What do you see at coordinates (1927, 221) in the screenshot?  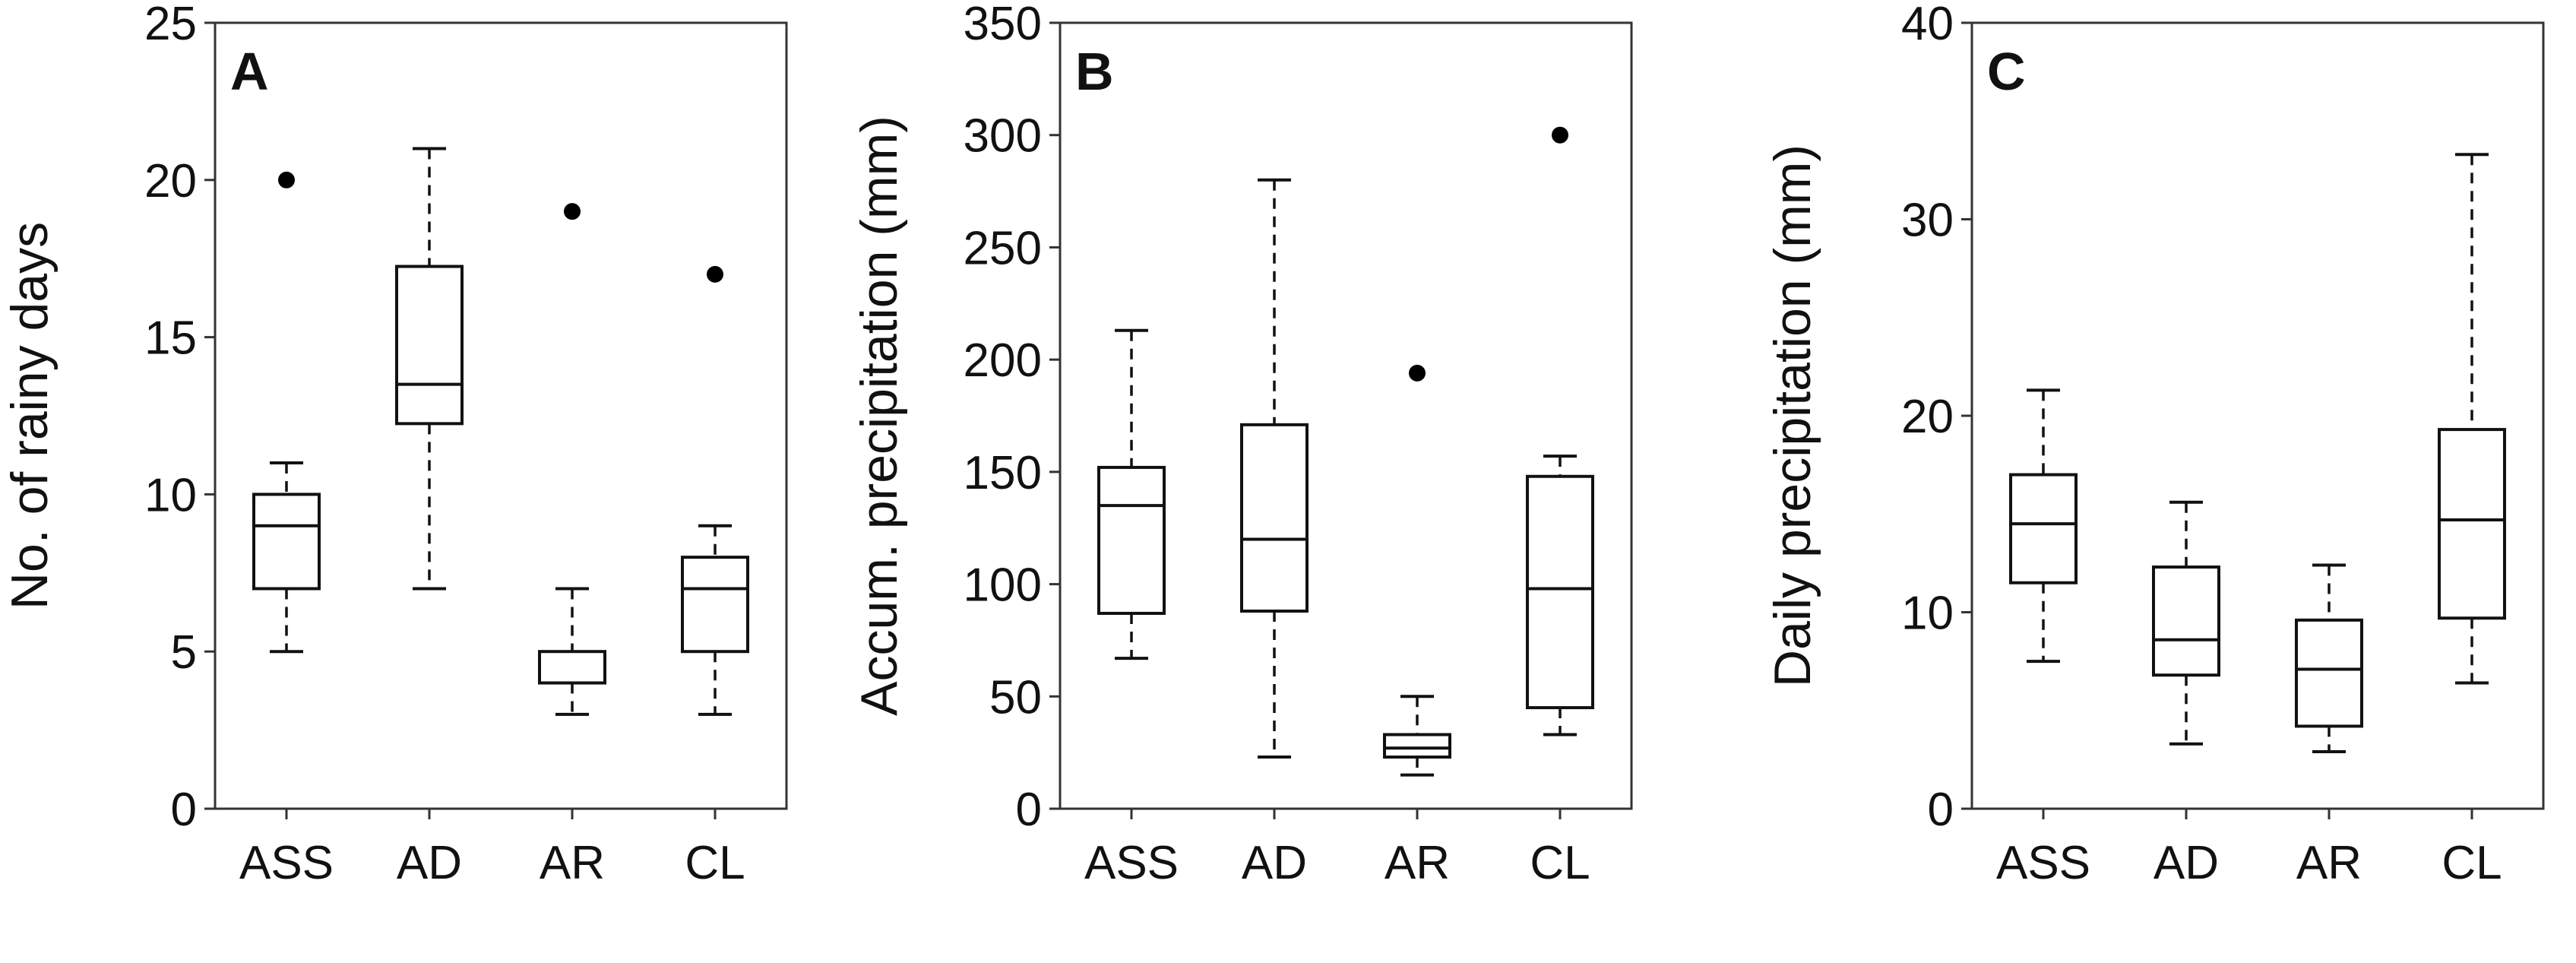 I see `y-tick-label: 30` at bounding box center [1927, 221].